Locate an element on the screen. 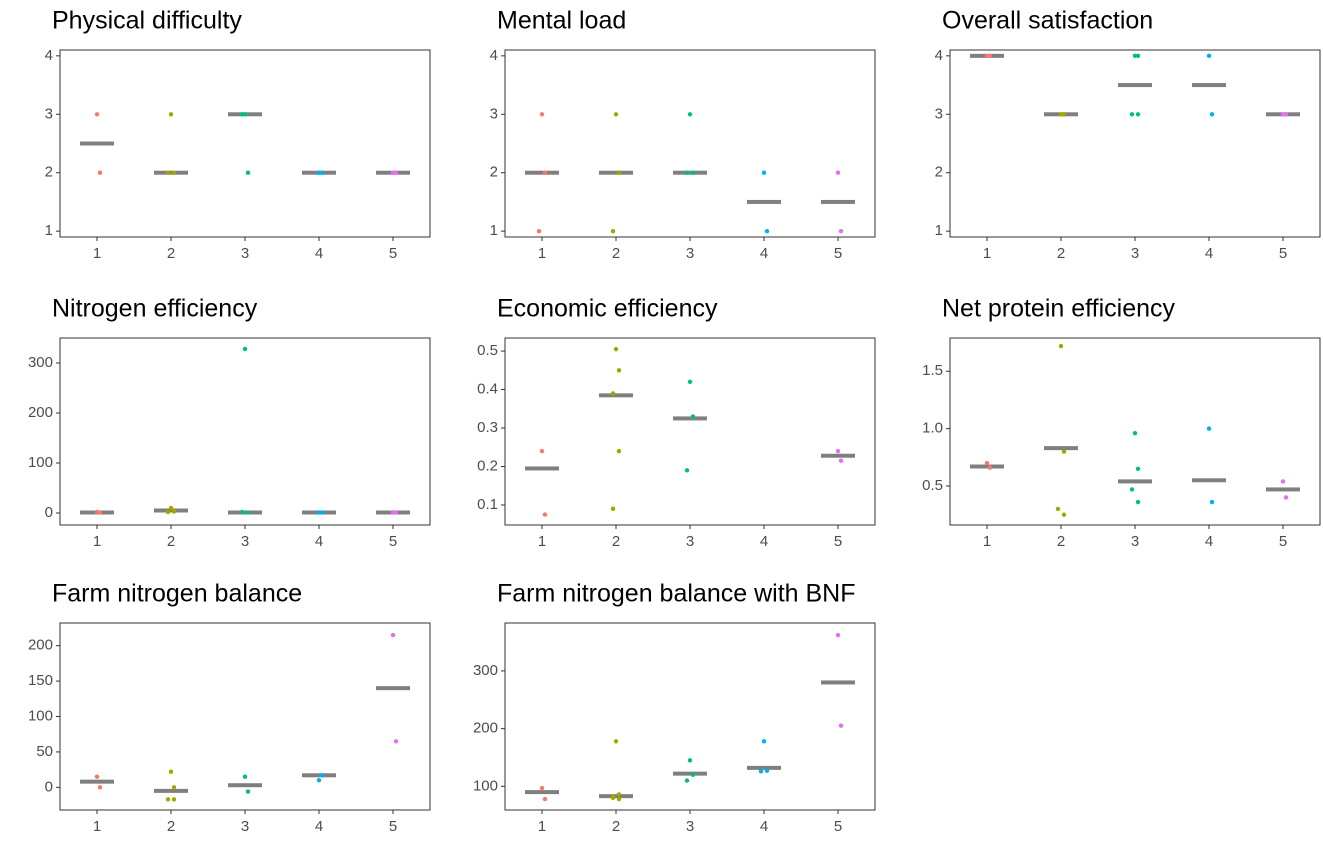 This screenshot has height=846, width=1323. panel-title: Mental load is located at coordinates (561, 21).